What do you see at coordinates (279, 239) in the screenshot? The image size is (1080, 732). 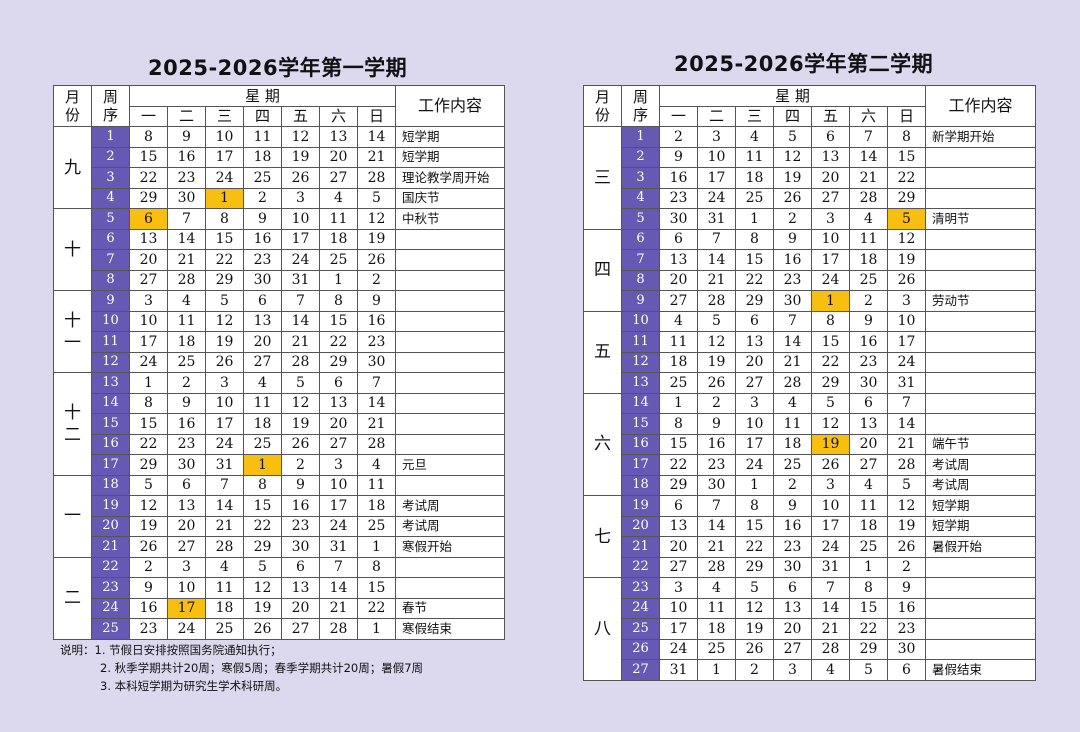 I see `table-row: 6 13 14 15 16 17 18 19` at bounding box center [279, 239].